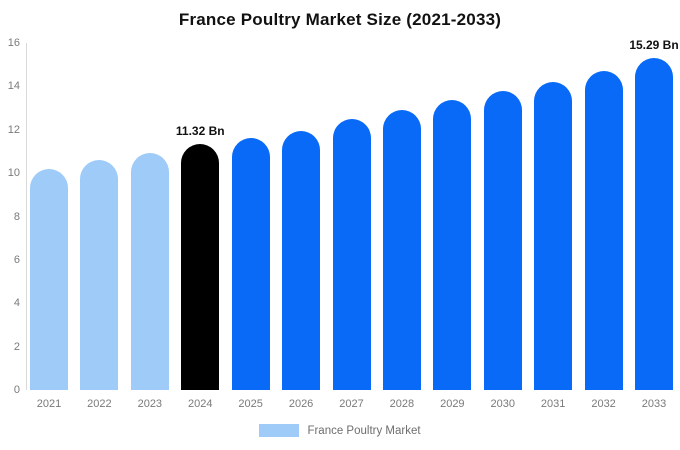 The image size is (680, 450). What do you see at coordinates (351, 404) in the screenshot?
I see `x-tick-label-2027: 2027` at bounding box center [351, 404].